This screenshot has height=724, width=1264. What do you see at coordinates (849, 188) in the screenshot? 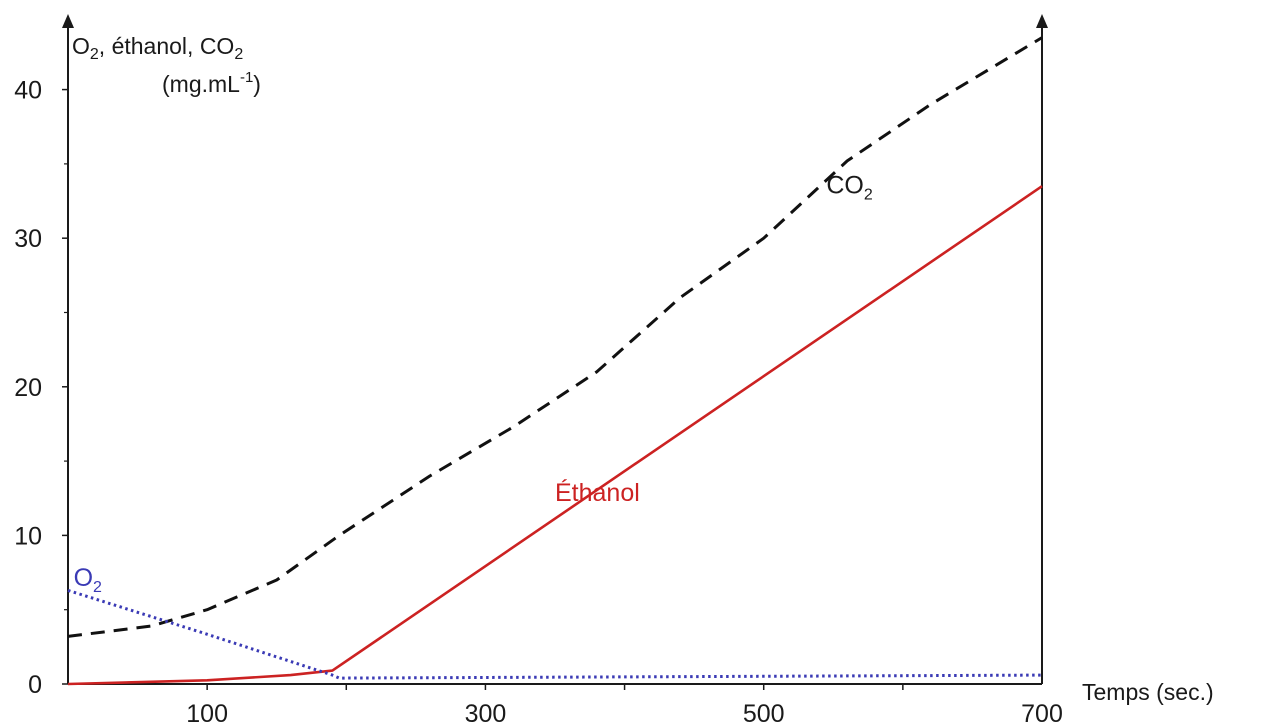
I see `series-label: CO2` at bounding box center [849, 188].